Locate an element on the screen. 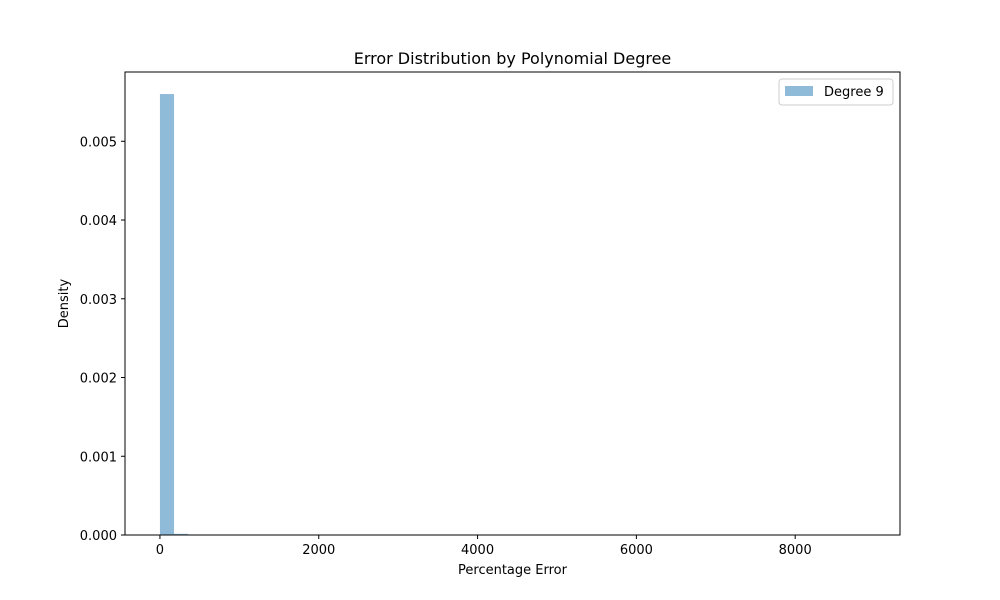 This screenshot has height=600, width=1000. legend: Degree 9 is located at coordinates (836, 92).